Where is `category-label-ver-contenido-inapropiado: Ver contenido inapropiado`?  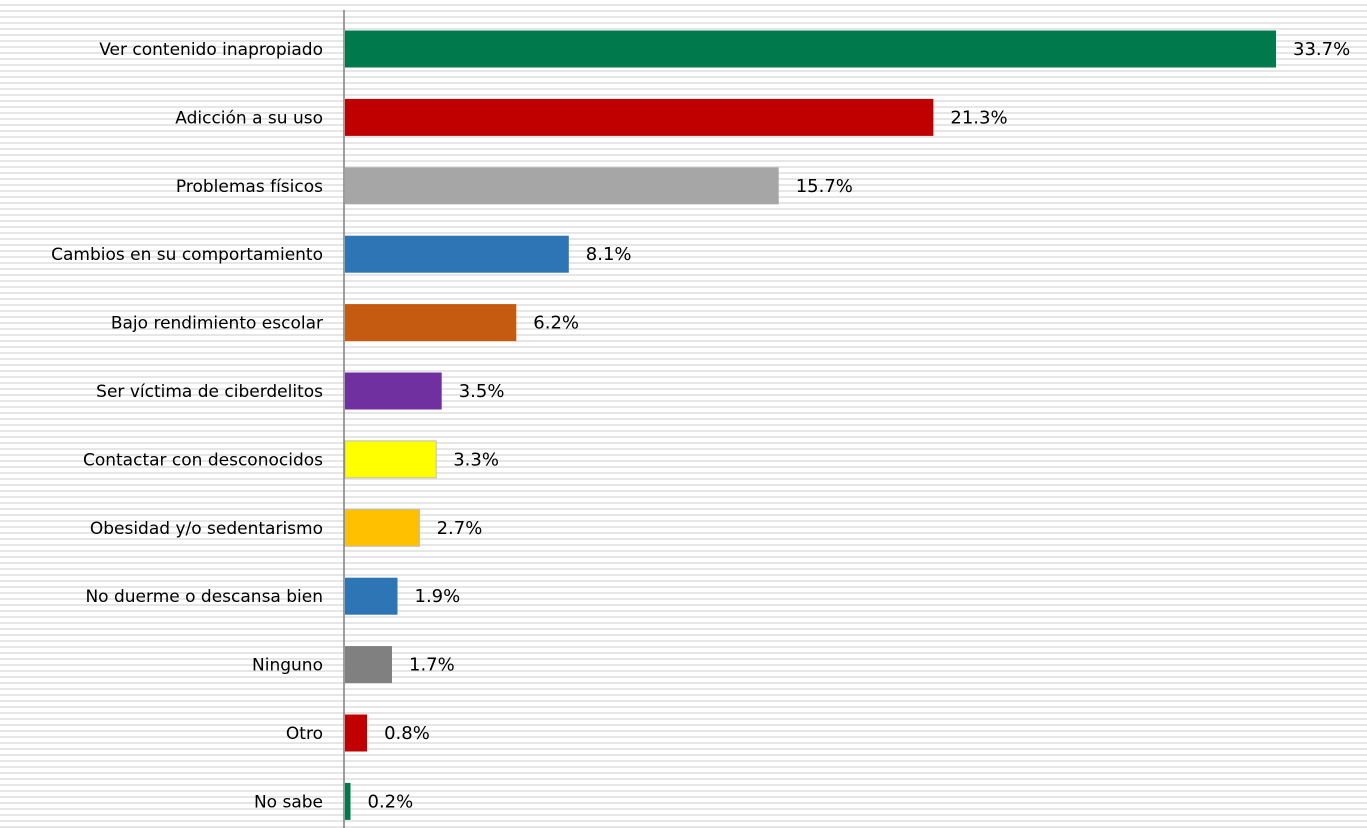 category-label-ver-contenido-inapropiado: Ver contenido inapropiado is located at coordinates (211, 50).